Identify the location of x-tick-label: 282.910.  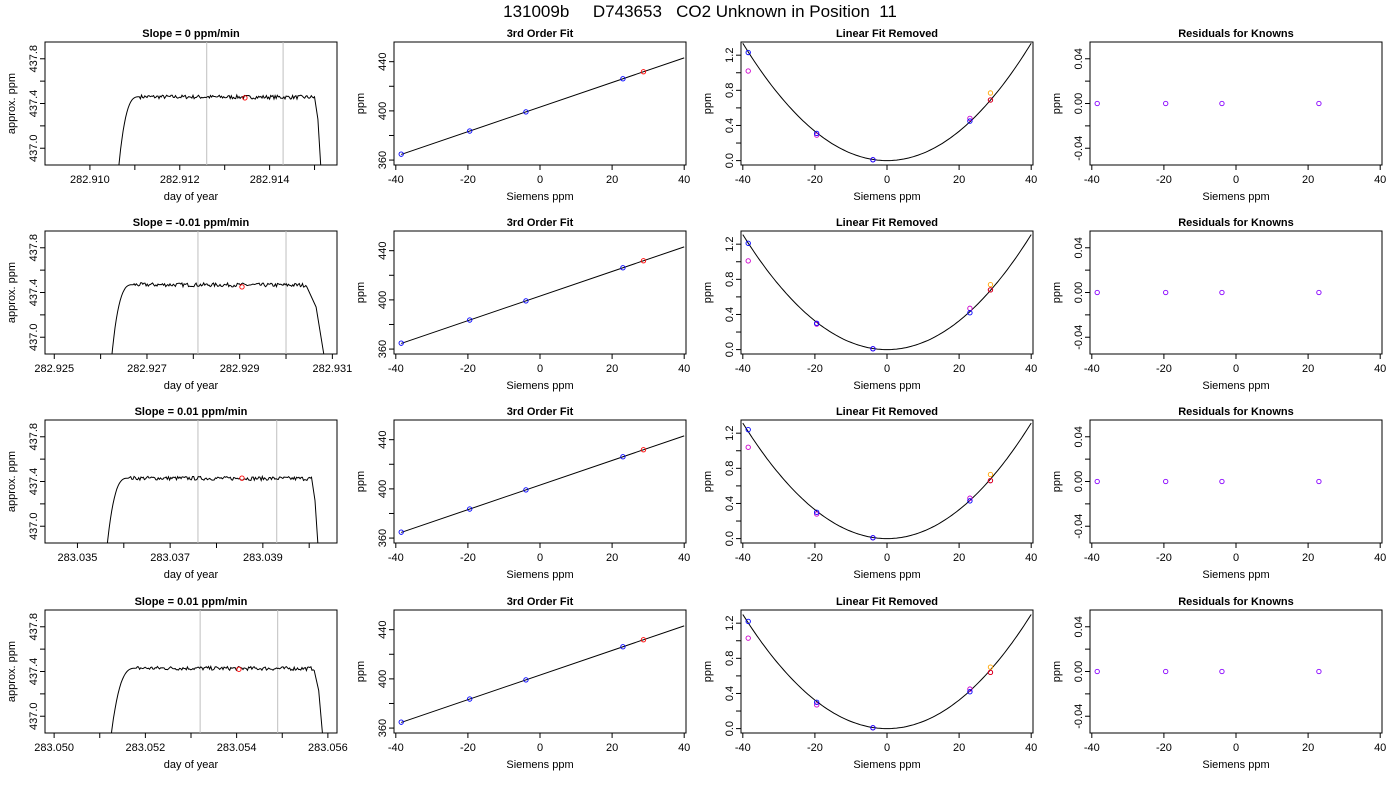
(90, 180).